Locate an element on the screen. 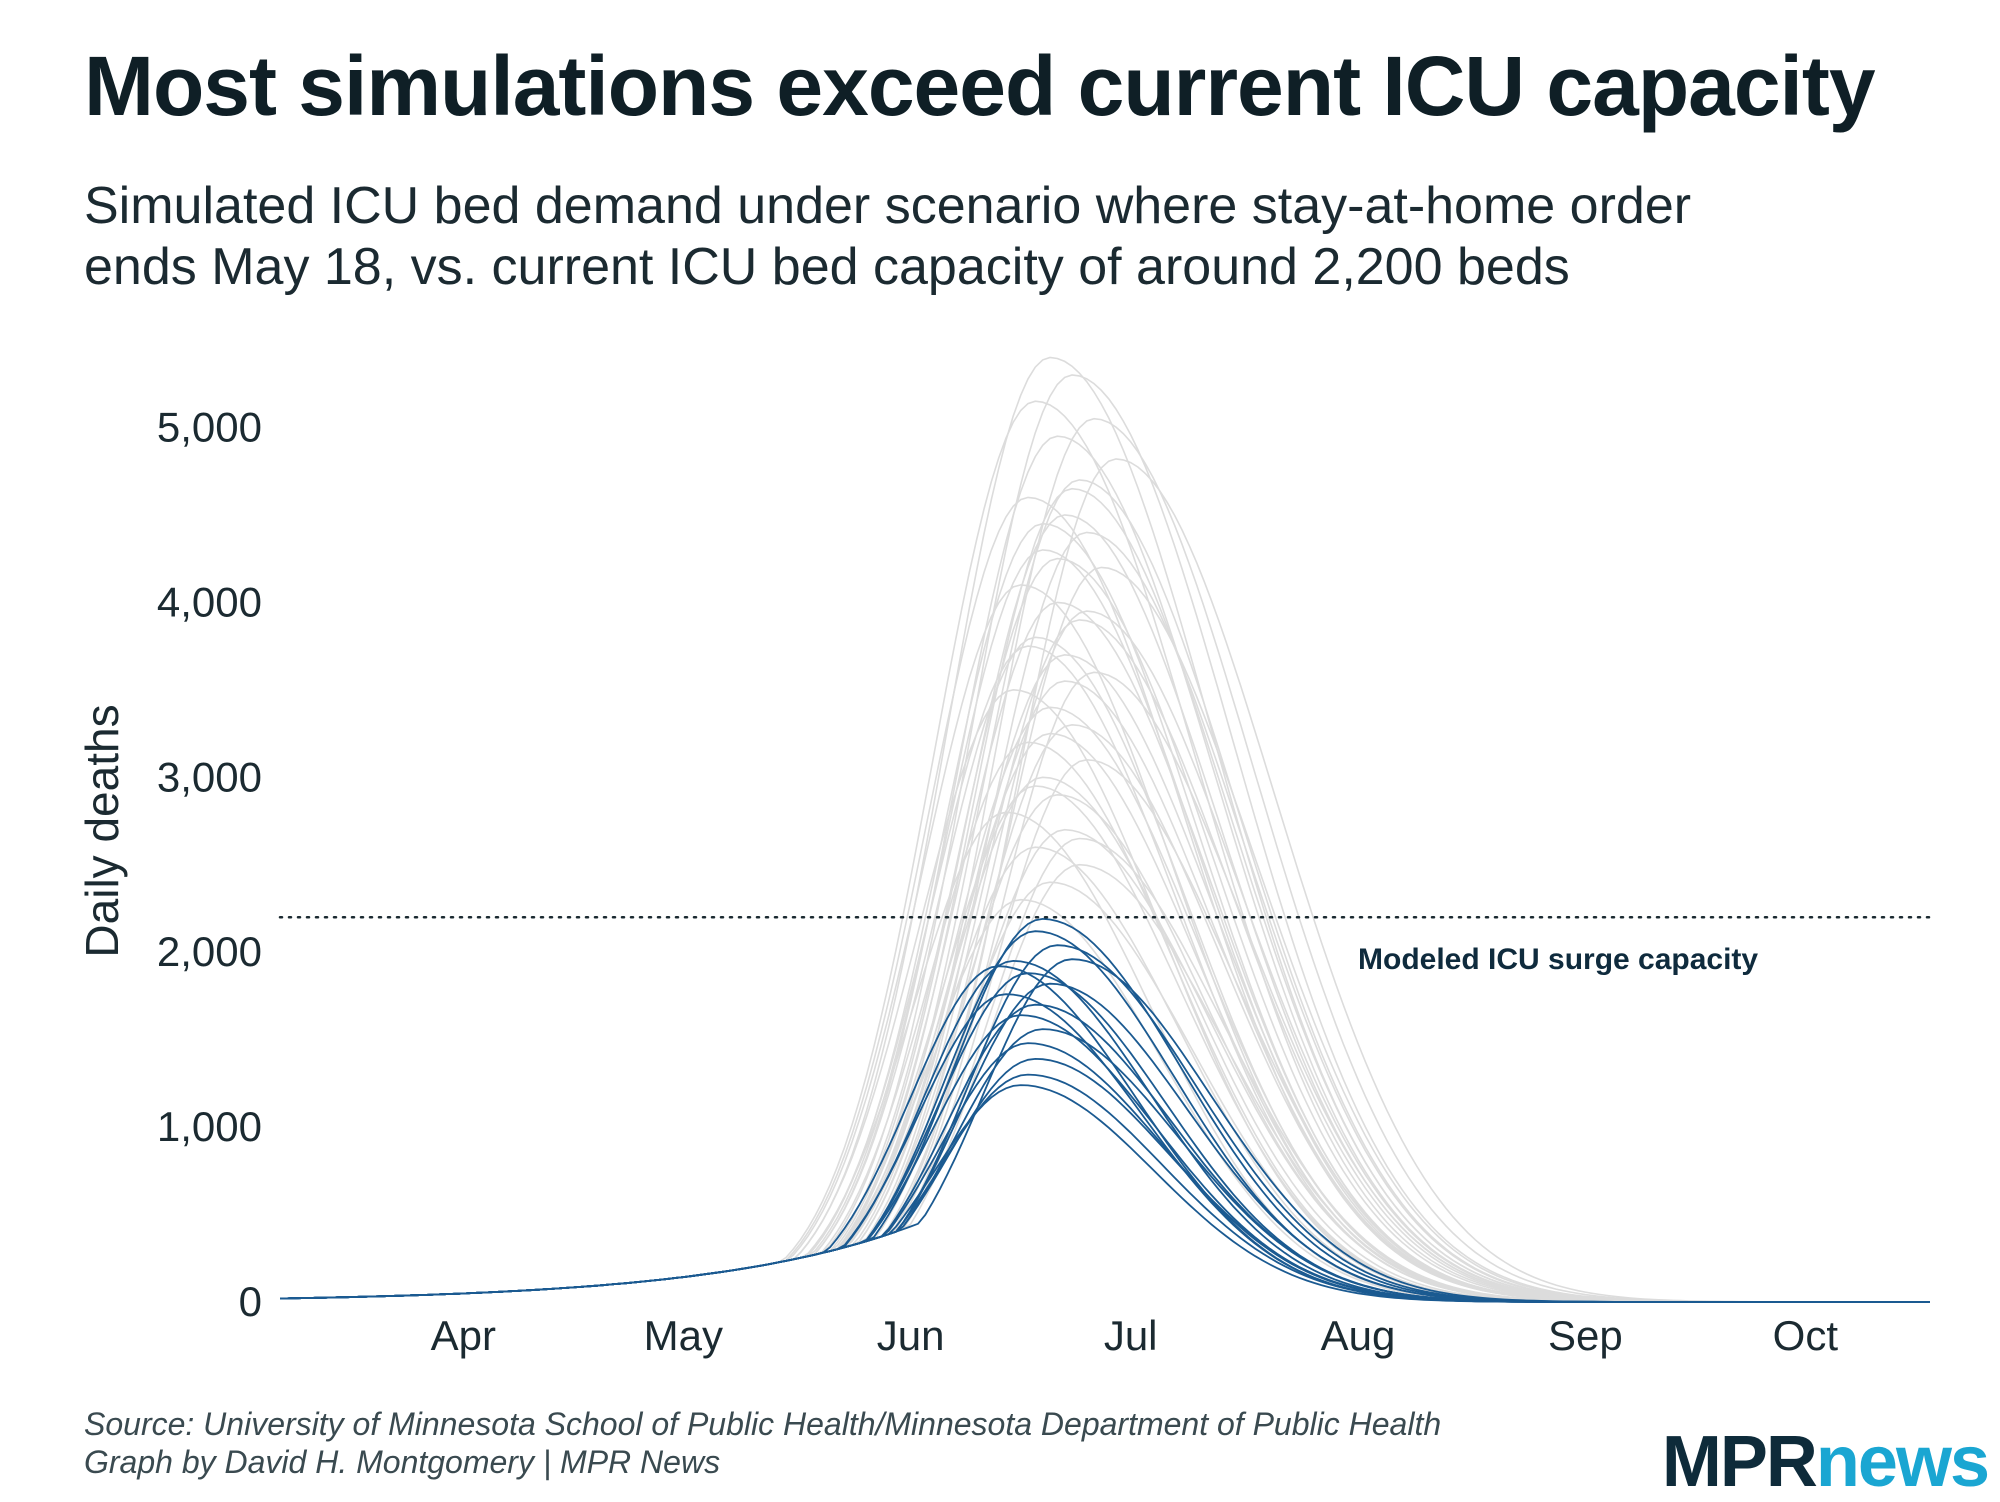 Image resolution: width=2000 pixels, height=1502 pixels. source-line-2: Graph by David H. Montgomery | MPR News is located at coordinates (402, 1462).